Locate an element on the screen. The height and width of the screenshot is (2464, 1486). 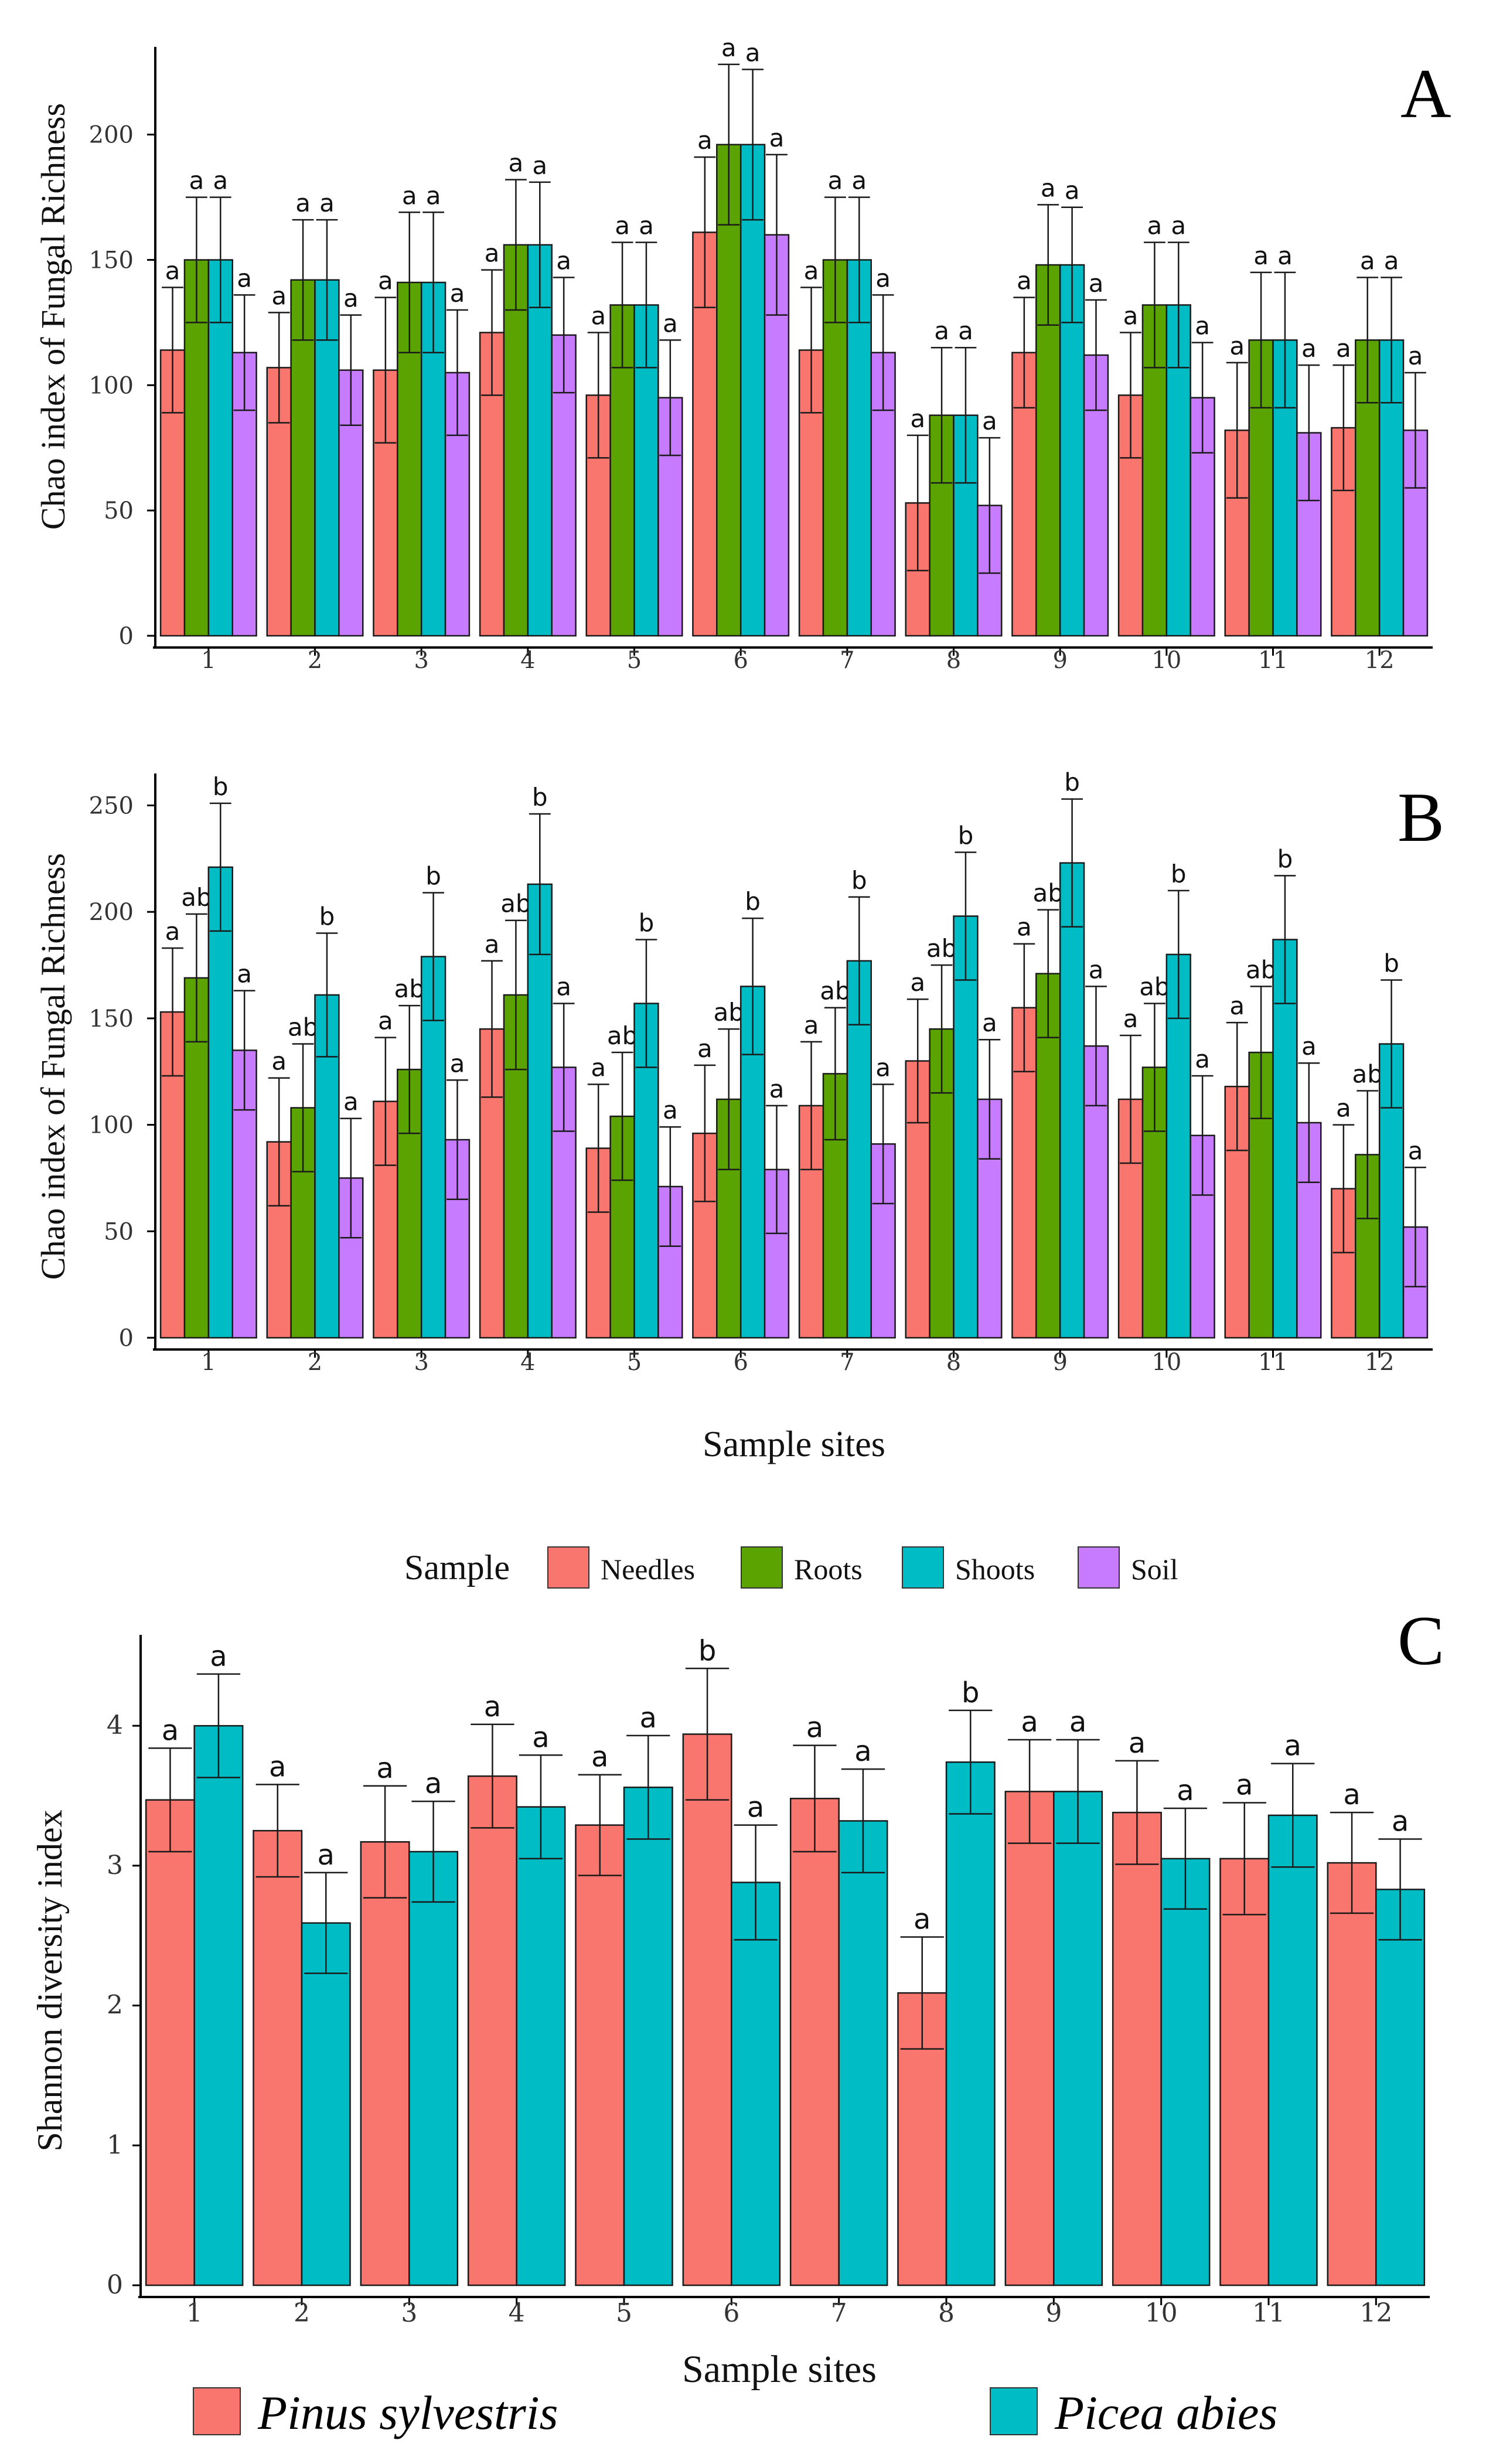
legend-label-soil: Soil is located at coordinates (1154, 1569).